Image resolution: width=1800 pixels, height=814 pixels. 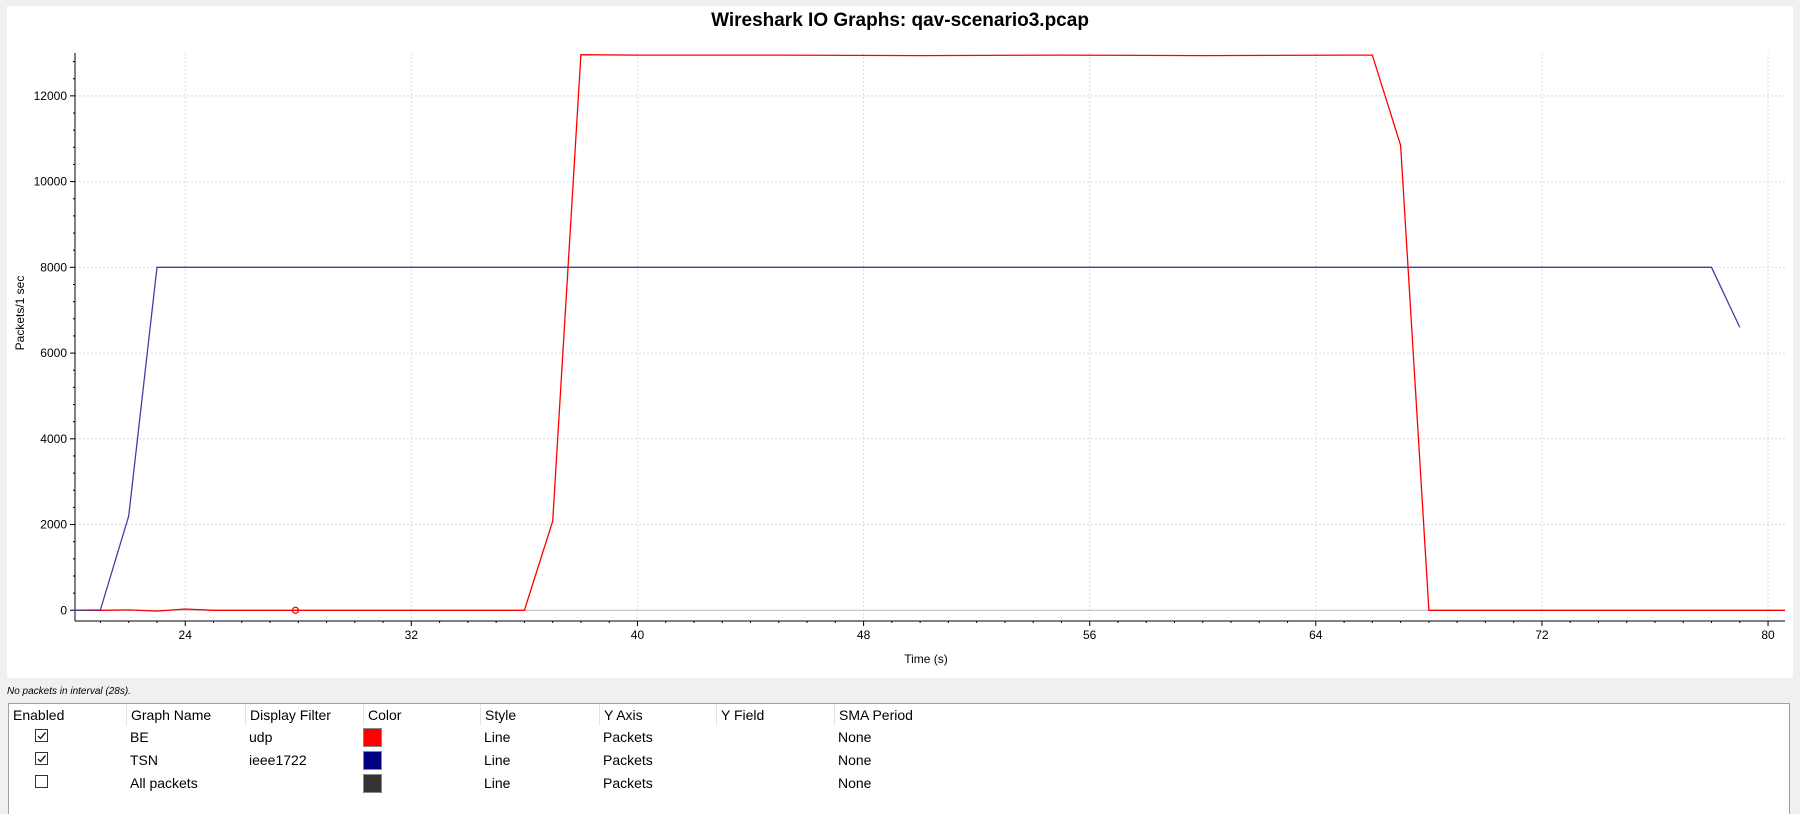 I want to click on y-tick-label: 2000, so click(x=53, y=525).